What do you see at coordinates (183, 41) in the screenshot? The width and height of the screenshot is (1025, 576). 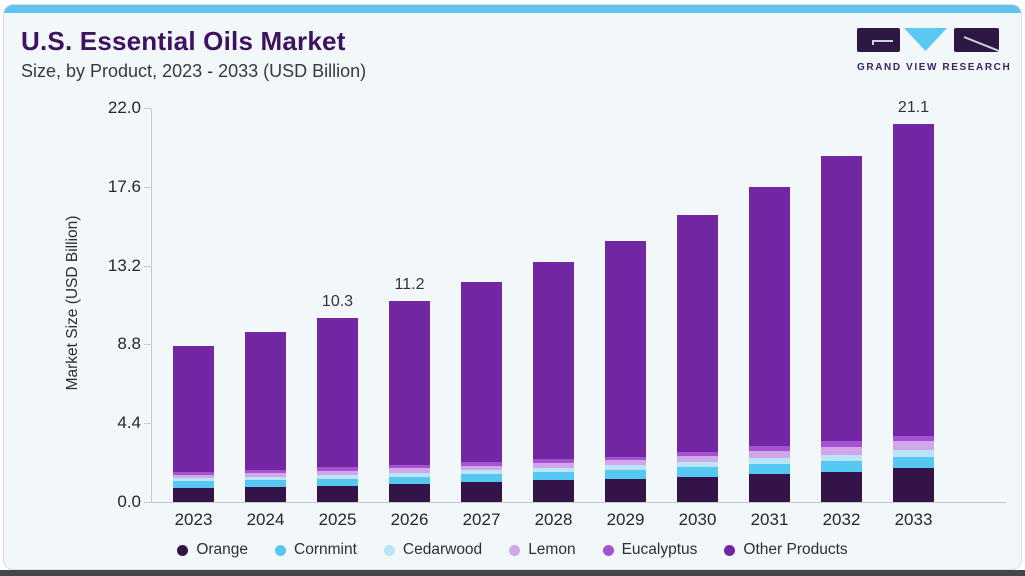 I see `page-title: U.S. Essential Oils Market` at bounding box center [183, 41].